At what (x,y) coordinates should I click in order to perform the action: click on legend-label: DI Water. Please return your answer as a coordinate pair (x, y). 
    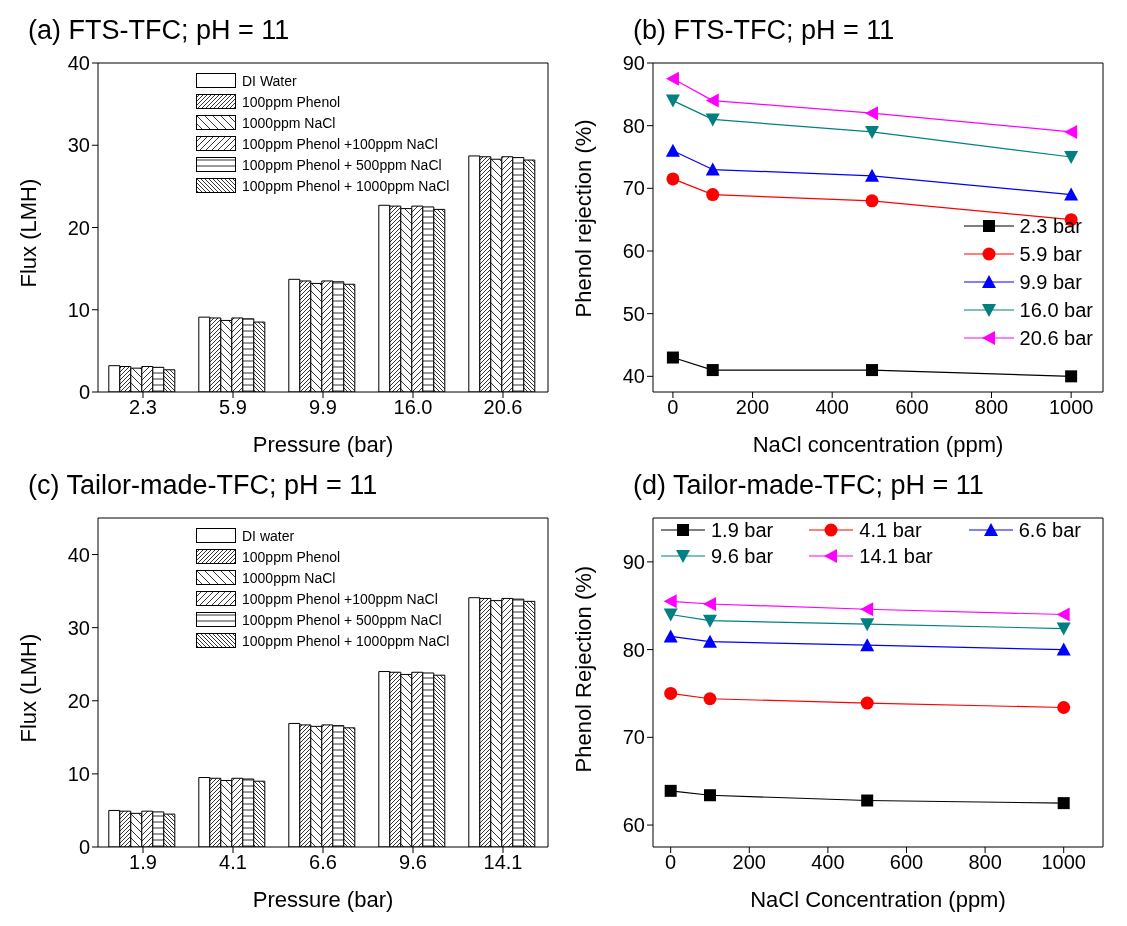
    Looking at the image, I should click on (269, 80).